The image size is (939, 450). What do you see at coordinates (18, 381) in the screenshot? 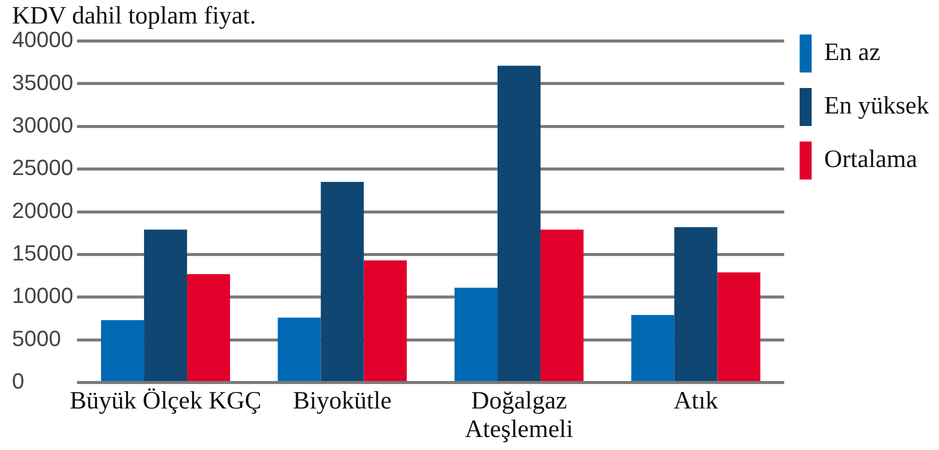
I see `y-tick-label: 0` at bounding box center [18, 381].